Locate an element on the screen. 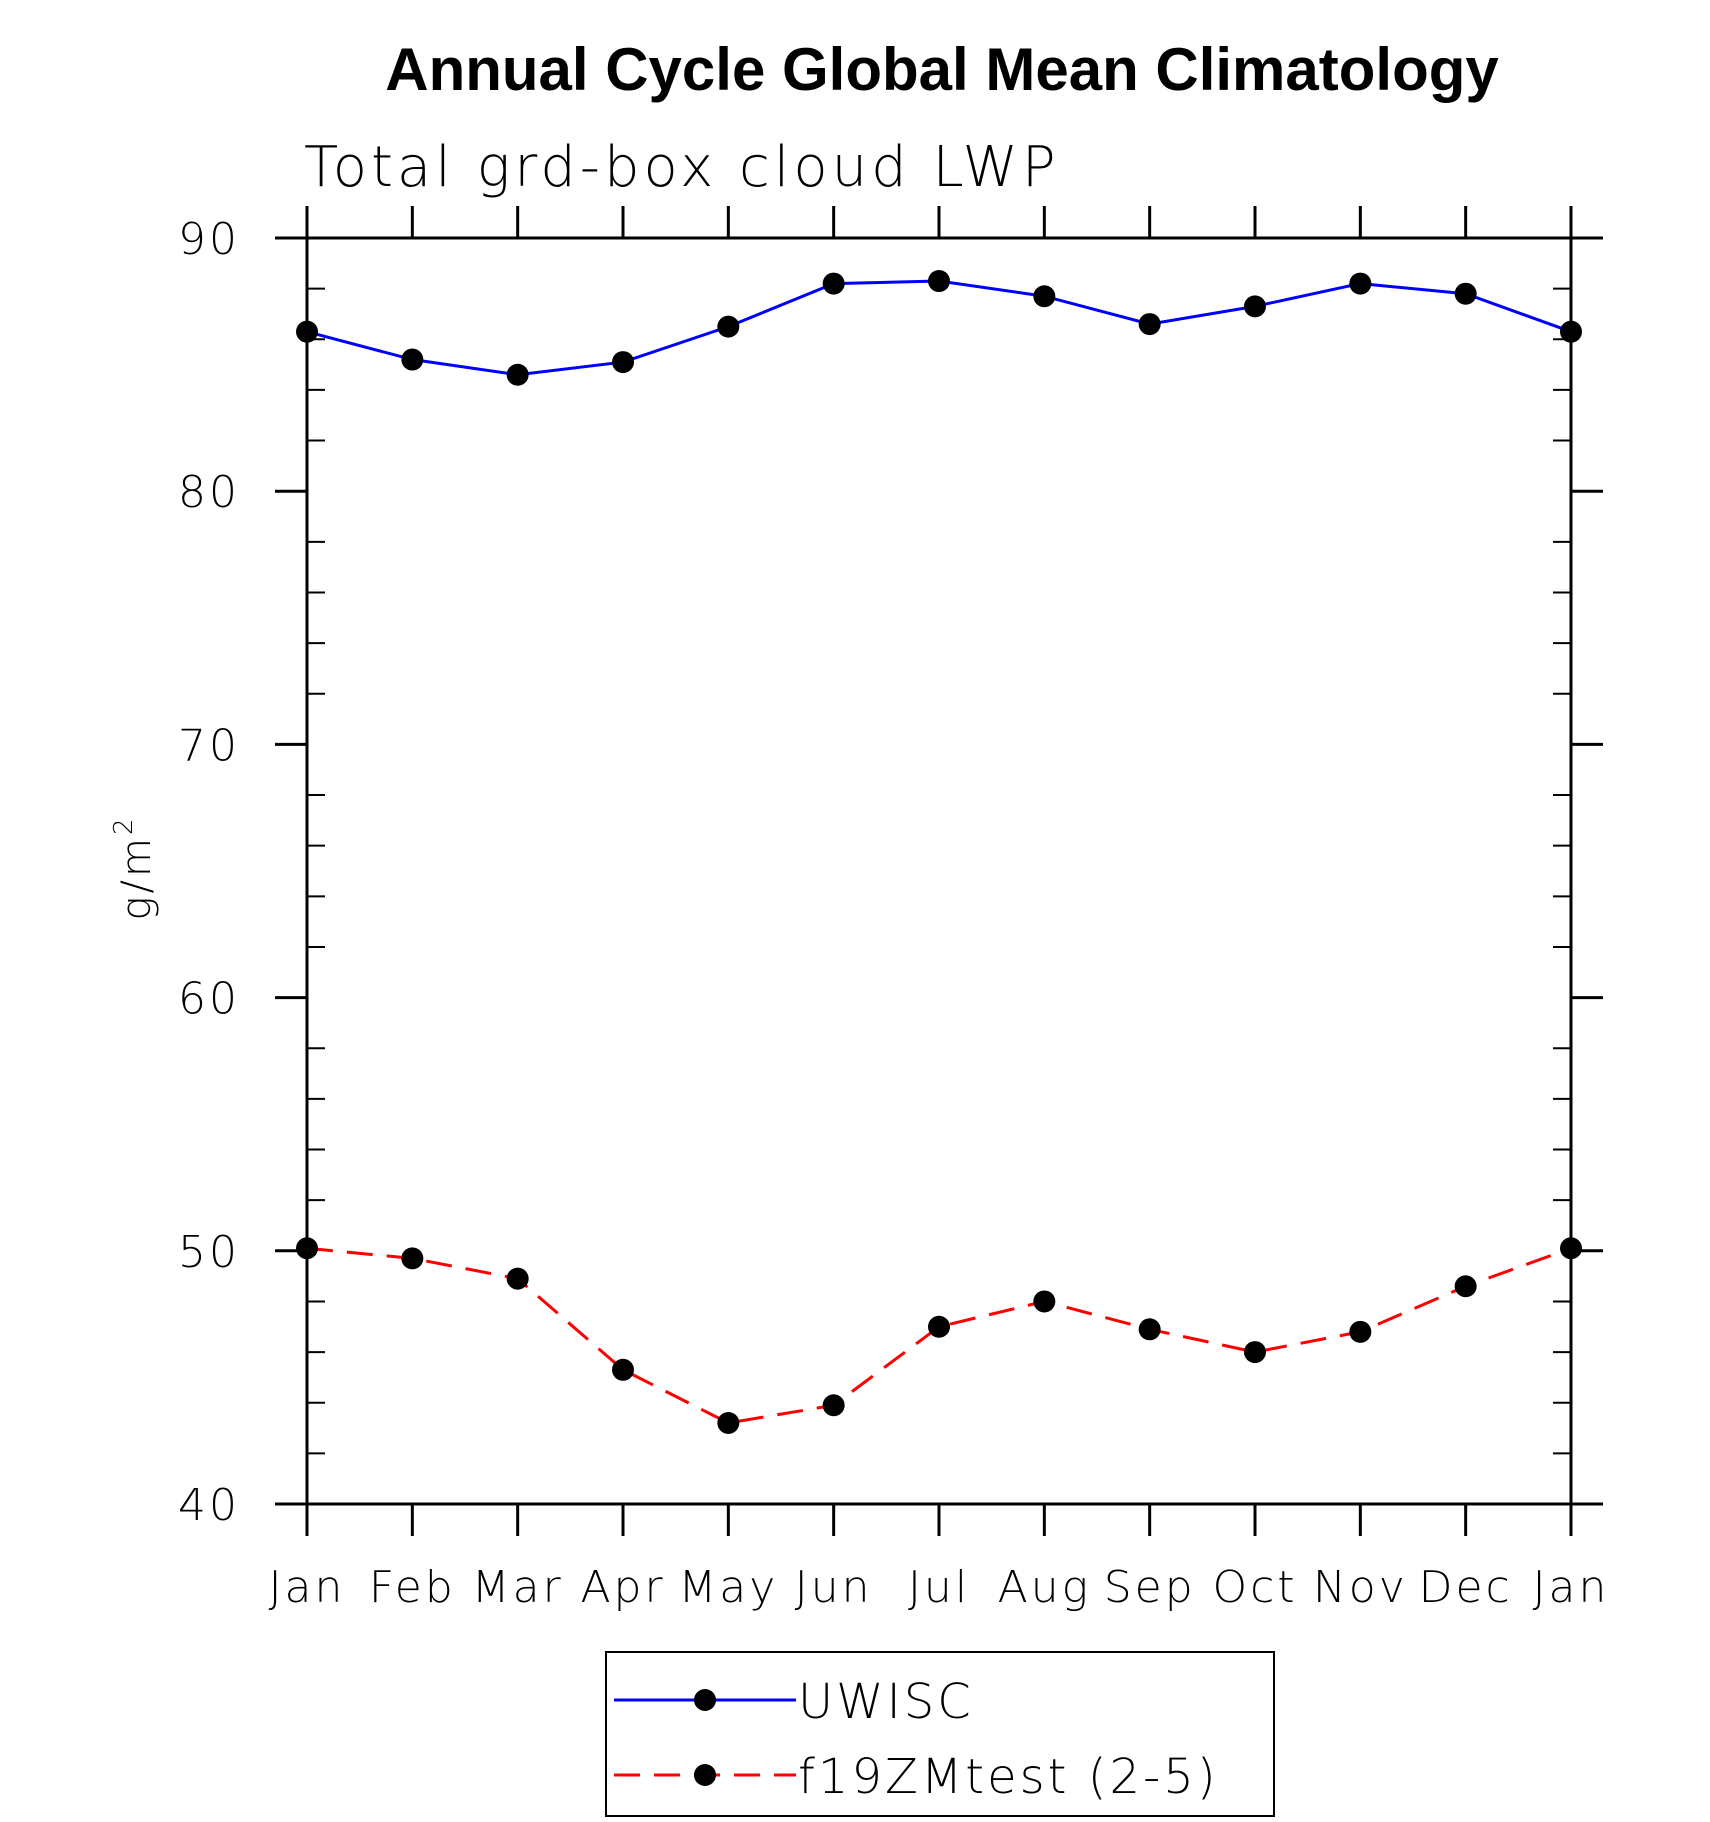  chart-subtitle: Total grd-box cloud LWP is located at coordinates (682, 167).